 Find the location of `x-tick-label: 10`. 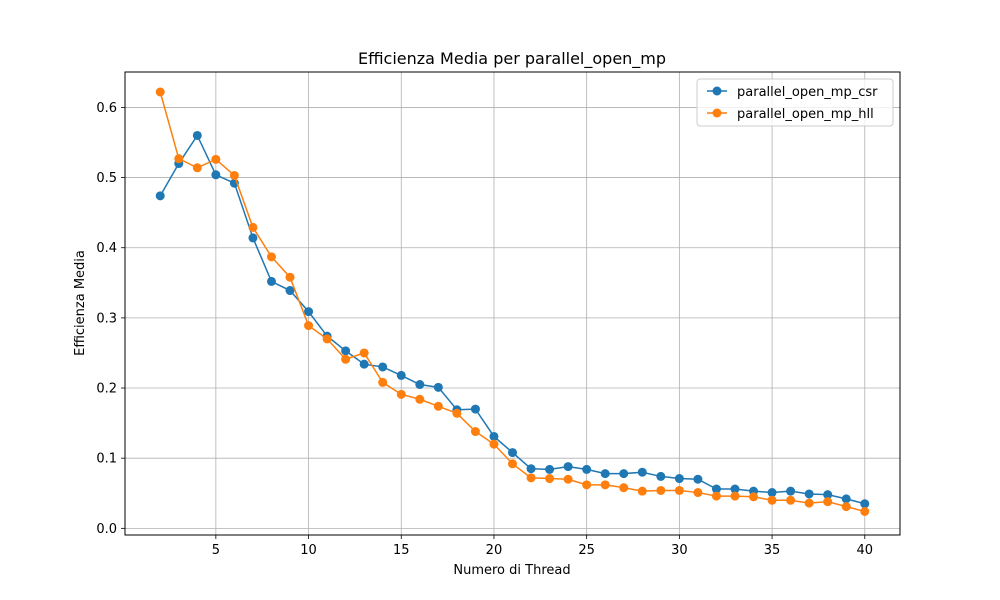

x-tick-label: 10 is located at coordinates (308, 550).